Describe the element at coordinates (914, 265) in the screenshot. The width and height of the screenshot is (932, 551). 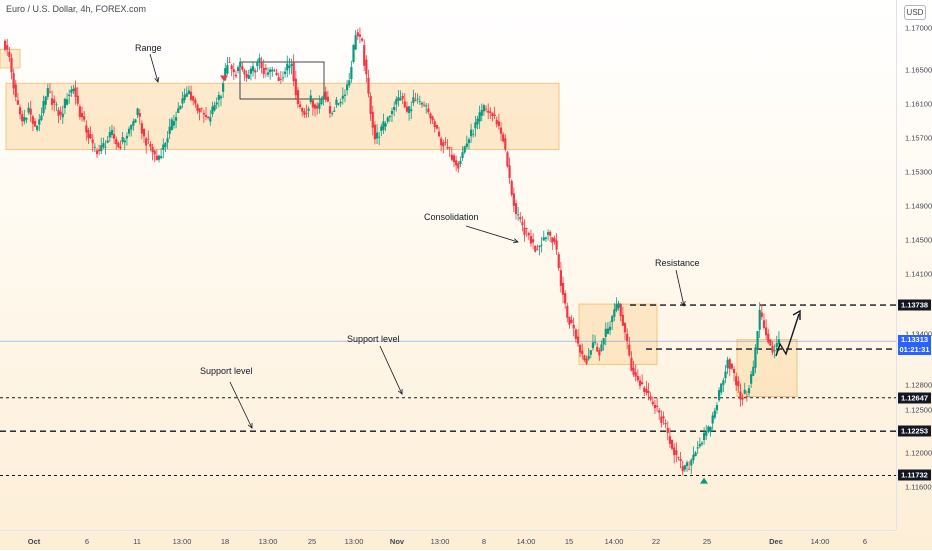
I see `price-scale` at that location.